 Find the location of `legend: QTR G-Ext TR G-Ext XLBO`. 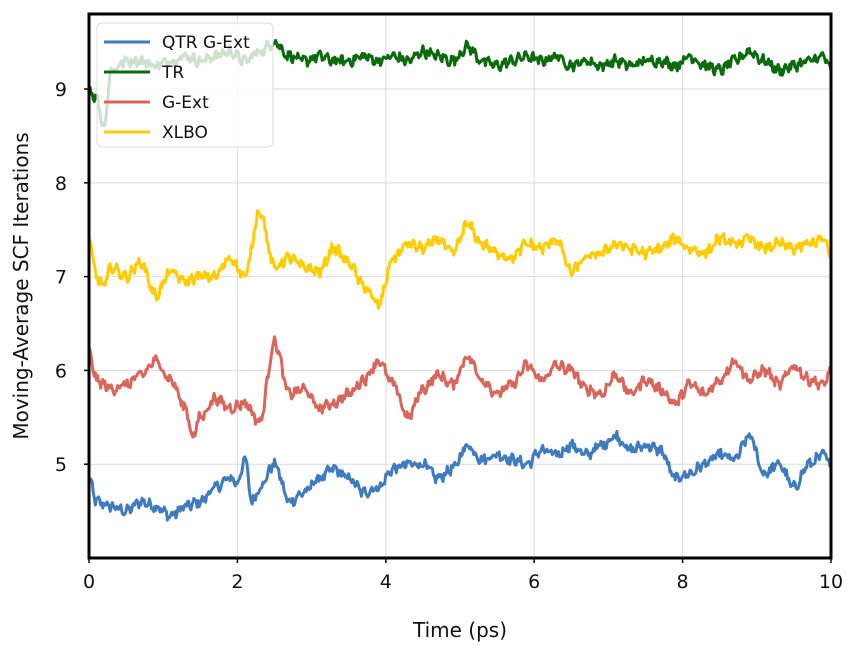

legend: QTR G-Ext TR G-Ext XLBO is located at coordinates (185, 85).